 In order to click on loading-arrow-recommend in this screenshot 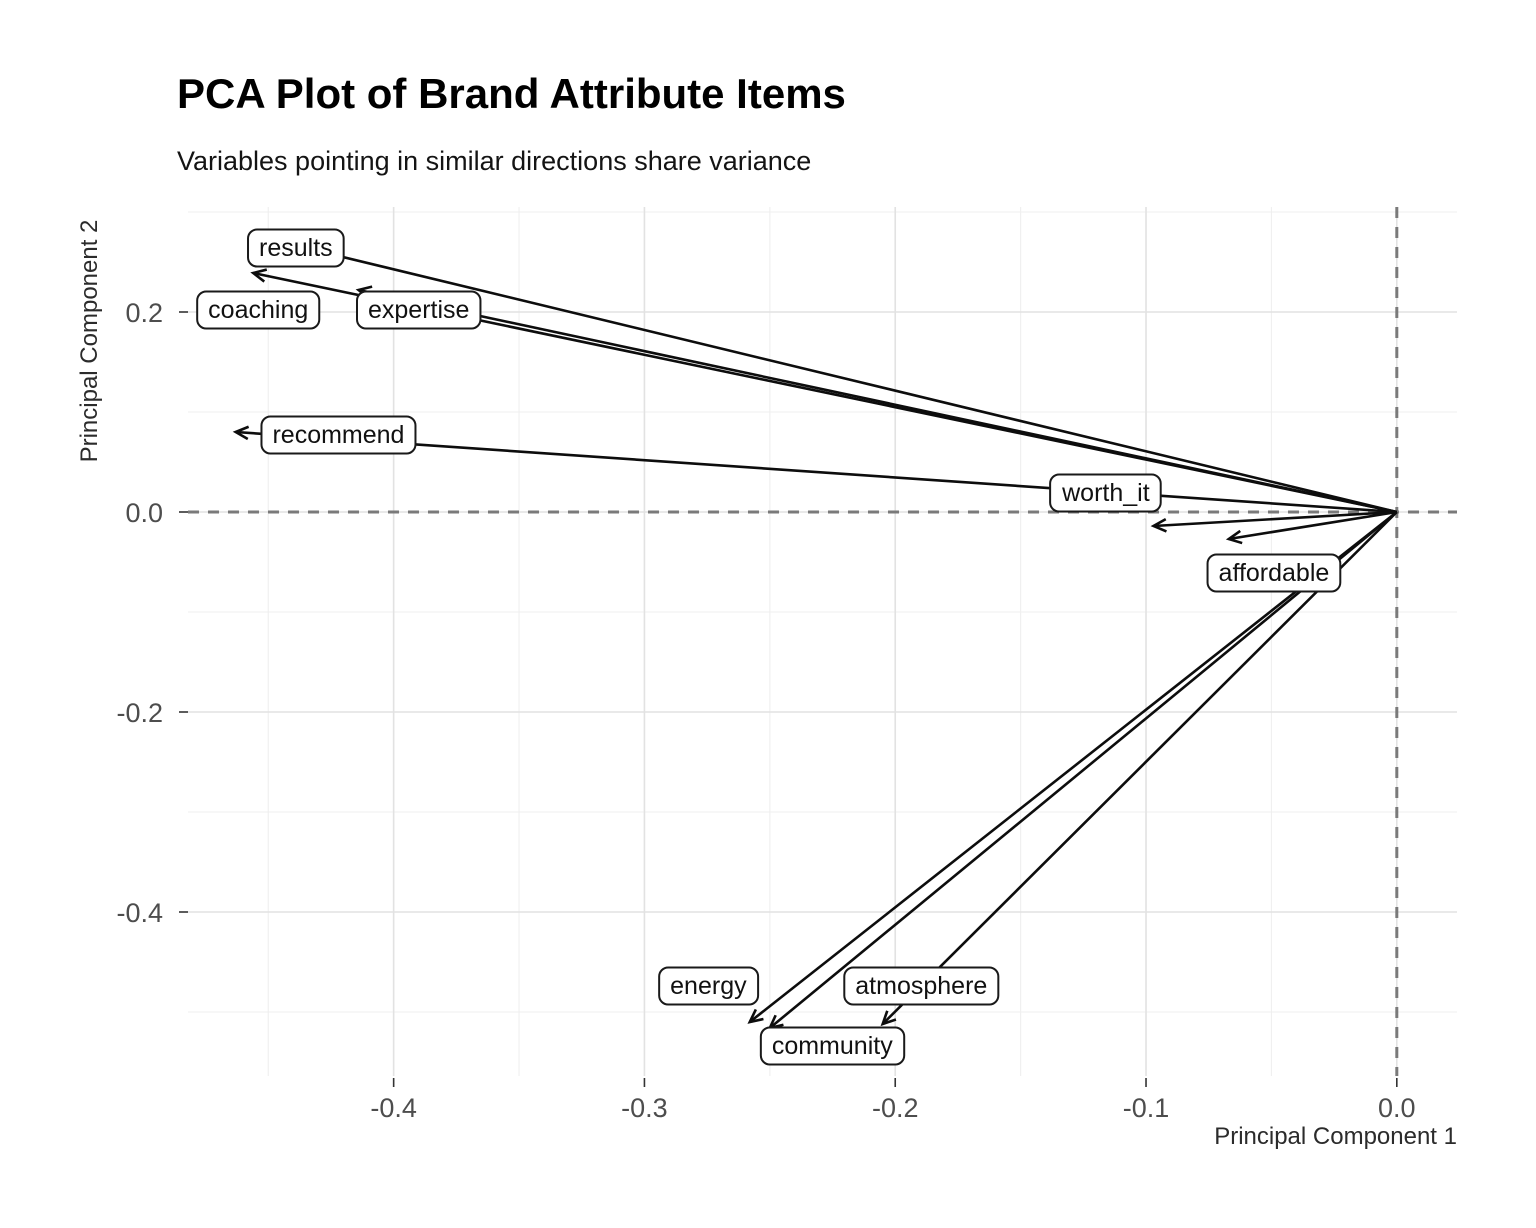, I will do `click(816, 472)`.